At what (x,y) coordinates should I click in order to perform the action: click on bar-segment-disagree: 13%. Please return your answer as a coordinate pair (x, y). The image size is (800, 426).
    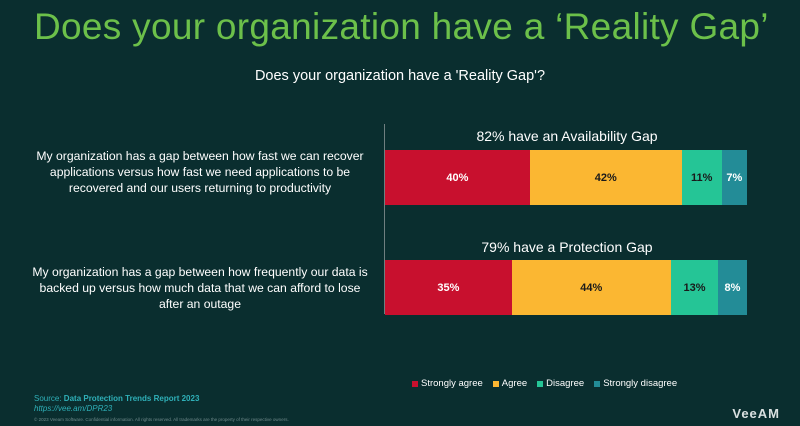
    Looking at the image, I should click on (694, 287).